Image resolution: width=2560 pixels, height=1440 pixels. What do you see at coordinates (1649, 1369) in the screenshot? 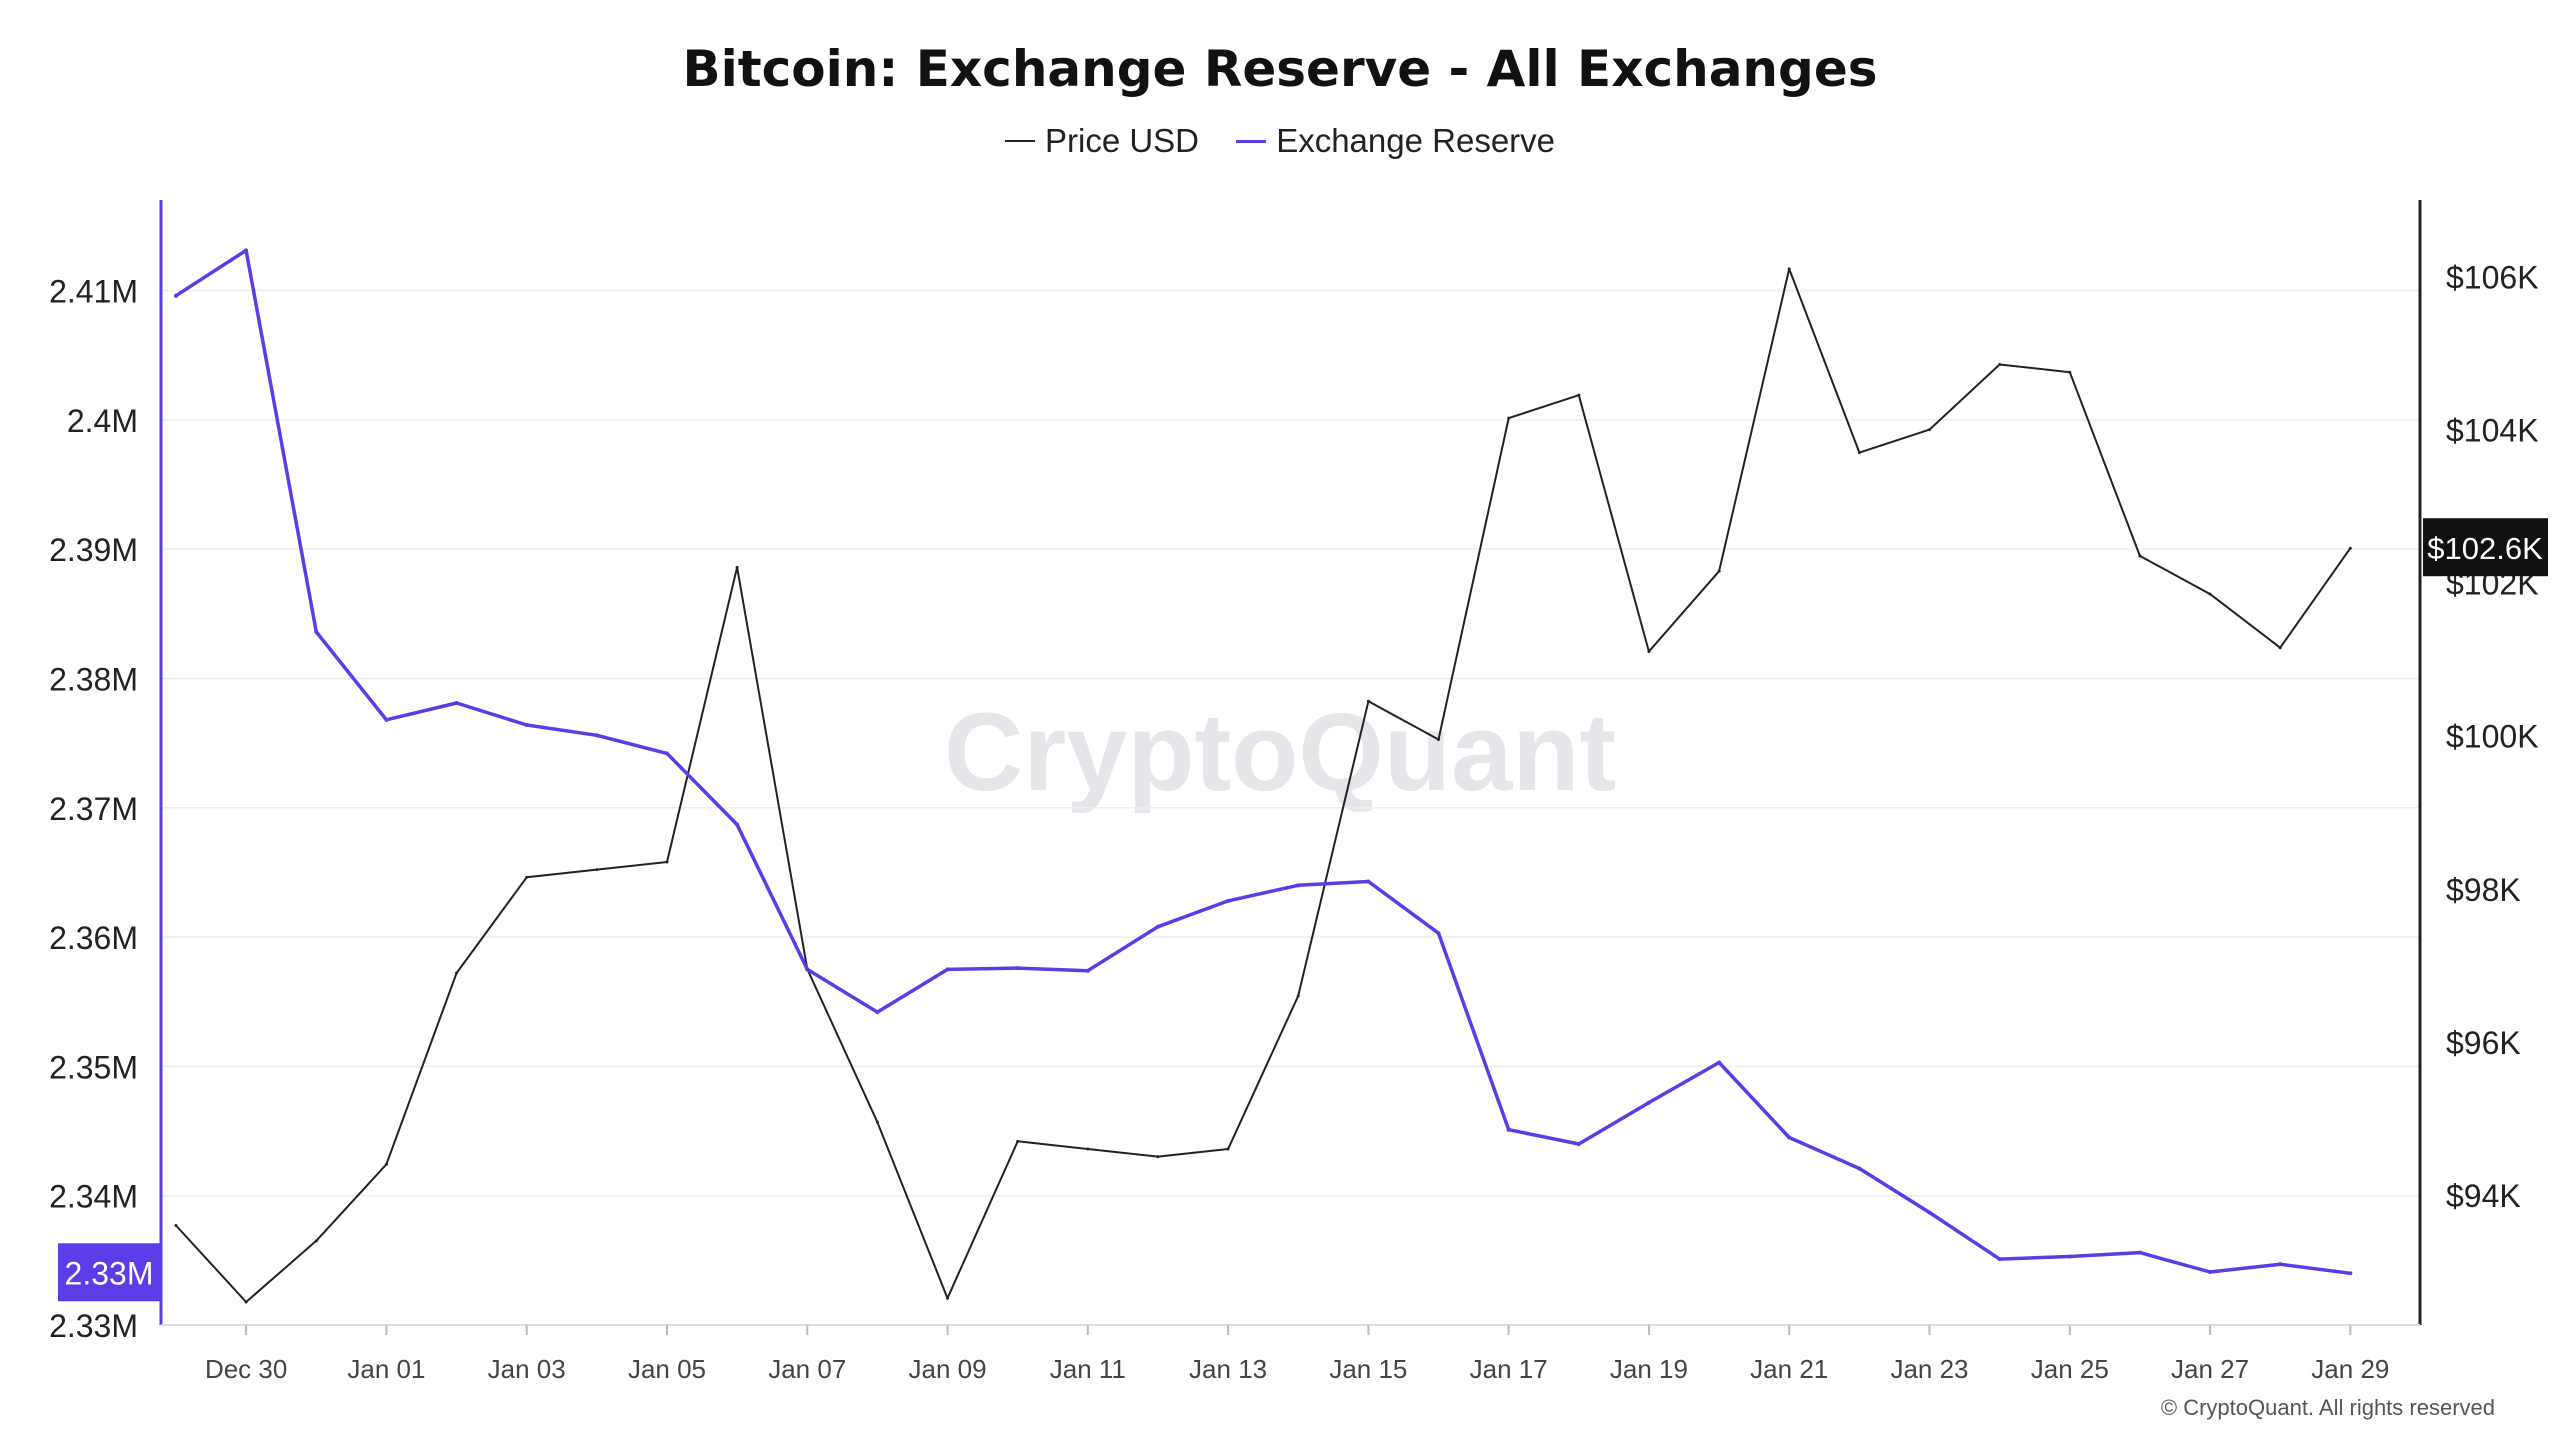
I see `x-tick-label: Jan 19` at bounding box center [1649, 1369].